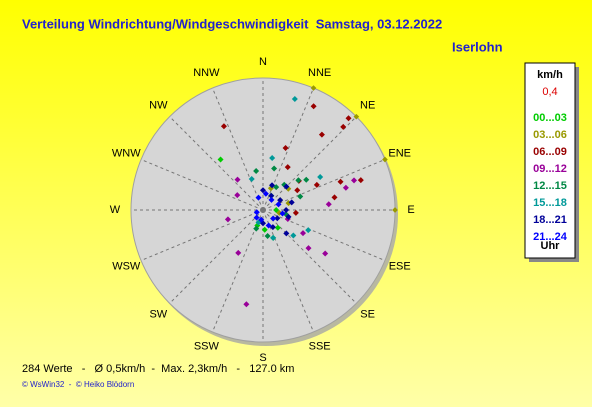 This screenshot has width=592, height=407. I want to click on legend-entry: 15...18, so click(550, 203).